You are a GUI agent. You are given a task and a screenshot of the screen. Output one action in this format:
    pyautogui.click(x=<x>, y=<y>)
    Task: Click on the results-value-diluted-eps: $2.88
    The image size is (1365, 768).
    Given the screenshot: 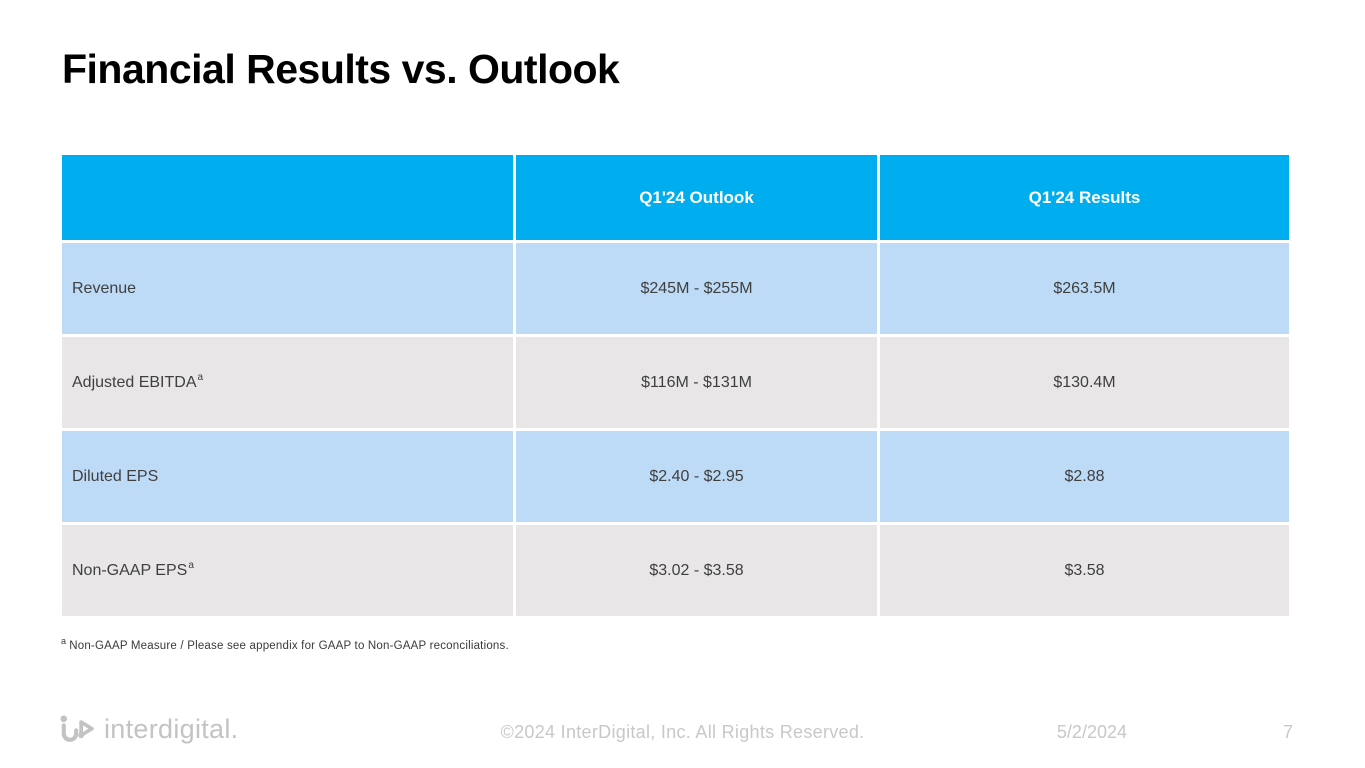 What is the action you would take?
    pyautogui.click(x=1084, y=476)
    